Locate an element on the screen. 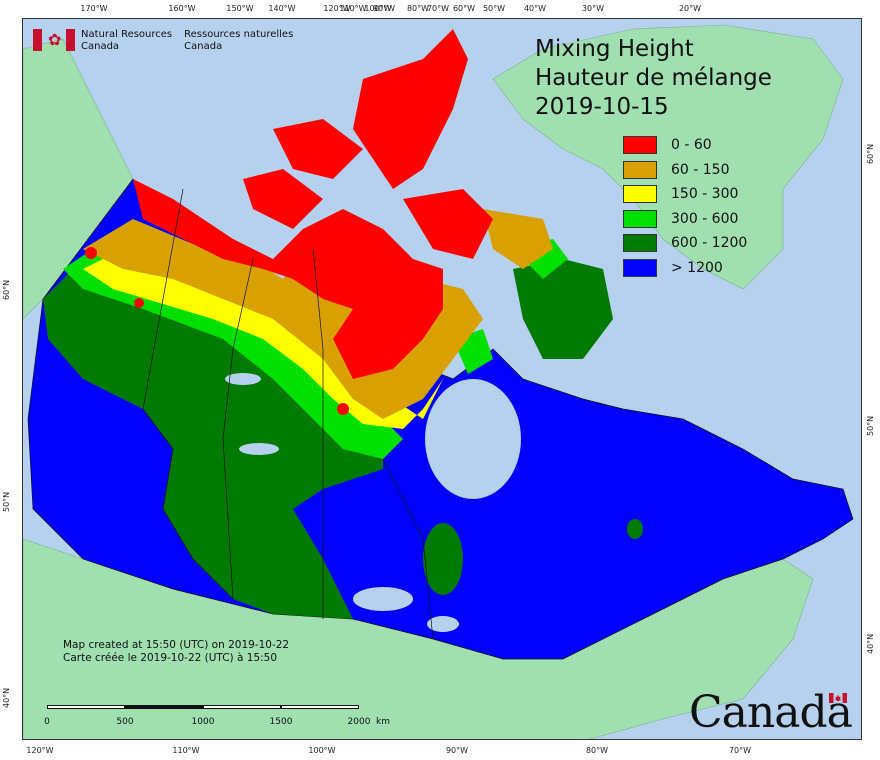  tick-top: 150°W is located at coordinates (240, 8).